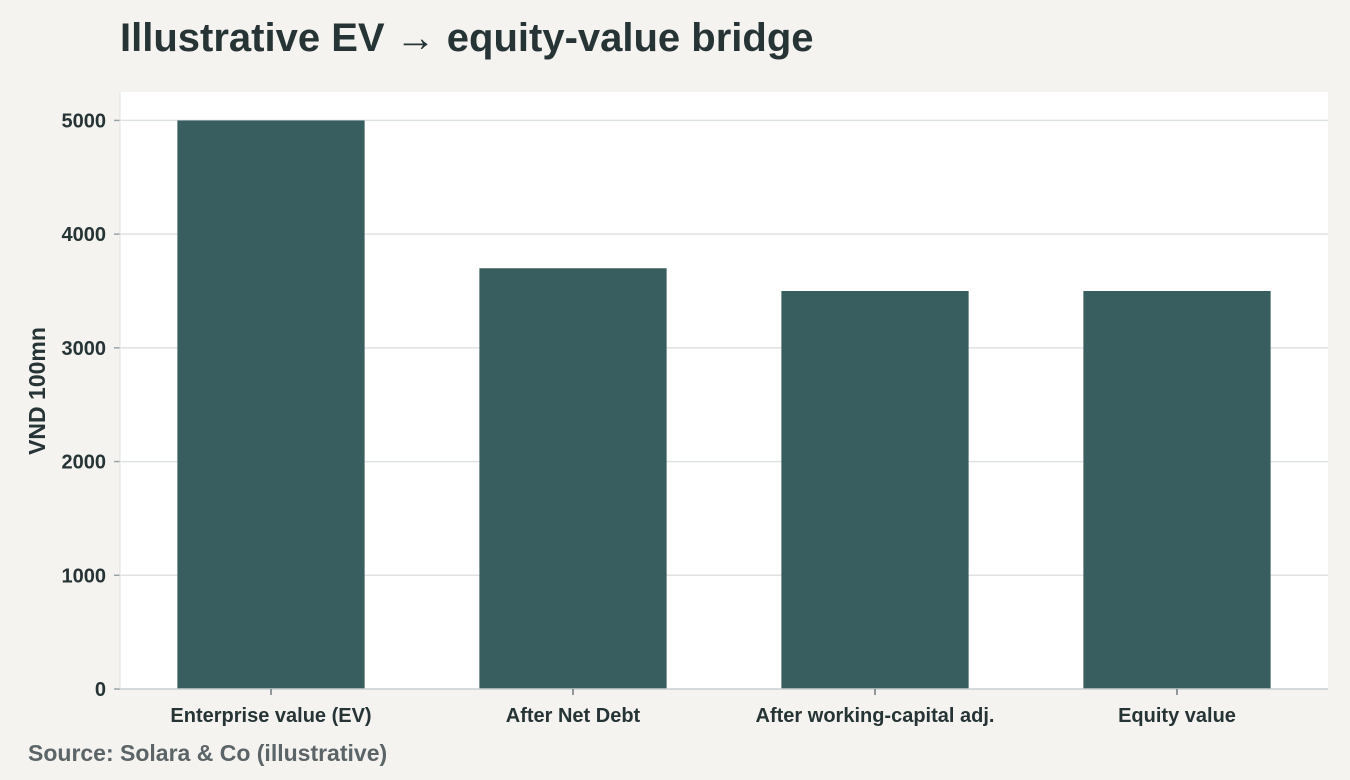  What do you see at coordinates (84, 463) in the screenshot?
I see `y-tick-label: 2000` at bounding box center [84, 463].